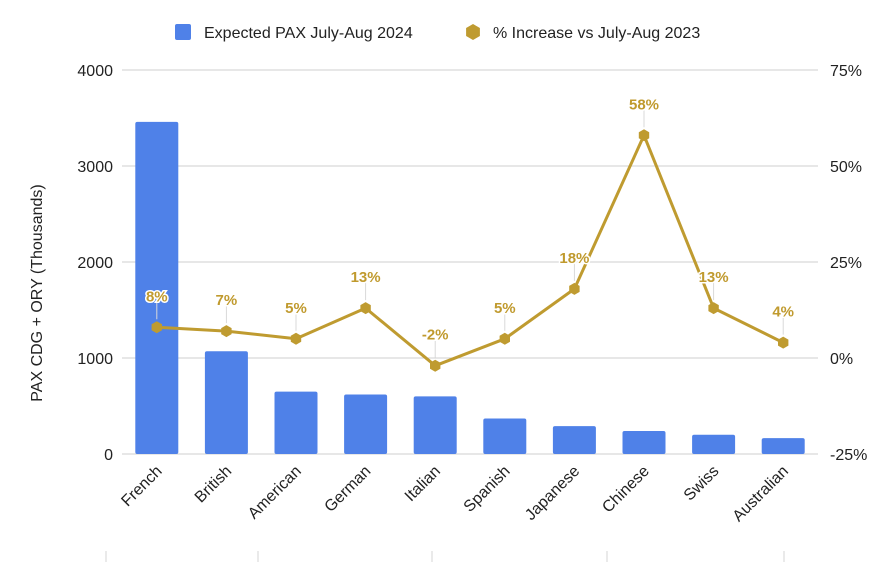 Image resolution: width=886 pixels, height=562 pixels. What do you see at coordinates (183, 32) in the screenshot?
I see `legend-swatch-bars` at bounding box center [183, 32].